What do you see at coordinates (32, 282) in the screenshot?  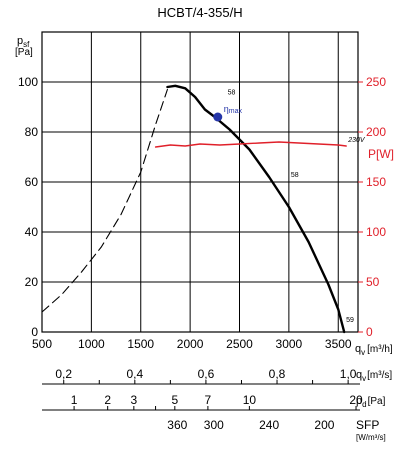 I see `y-left-tick-label: 20` at bounding box center [32, 282].